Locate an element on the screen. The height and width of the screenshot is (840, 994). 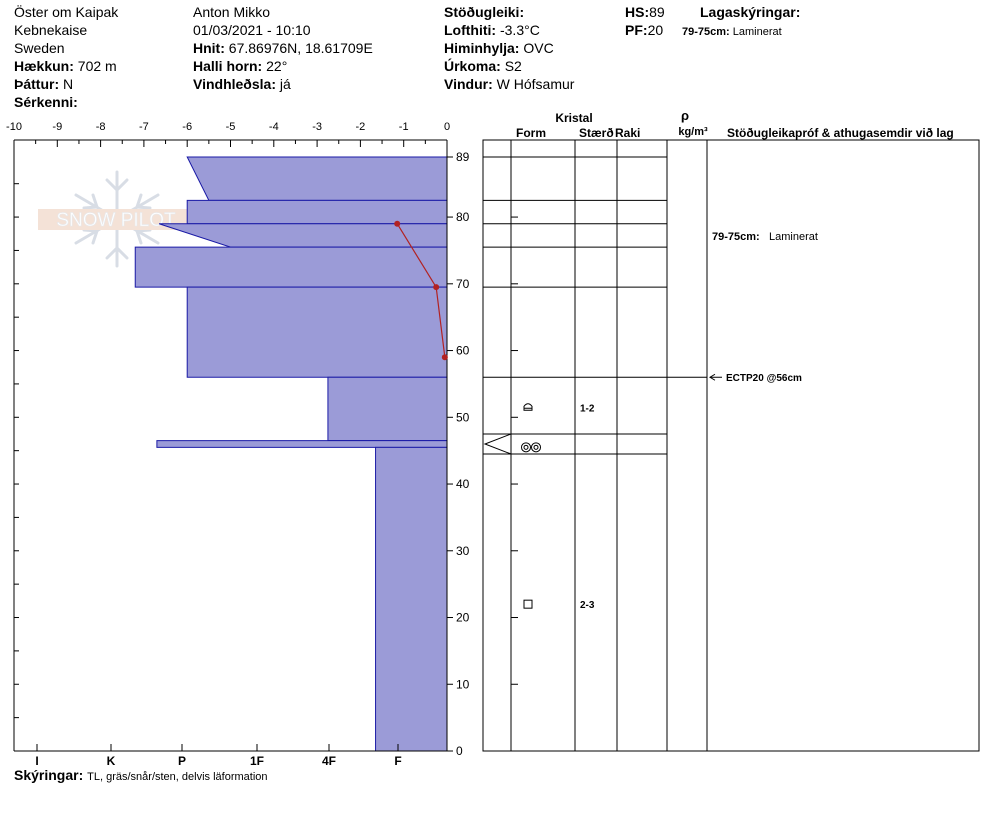
aspect-label: Þáttur: is located at coordinates (37, 84).